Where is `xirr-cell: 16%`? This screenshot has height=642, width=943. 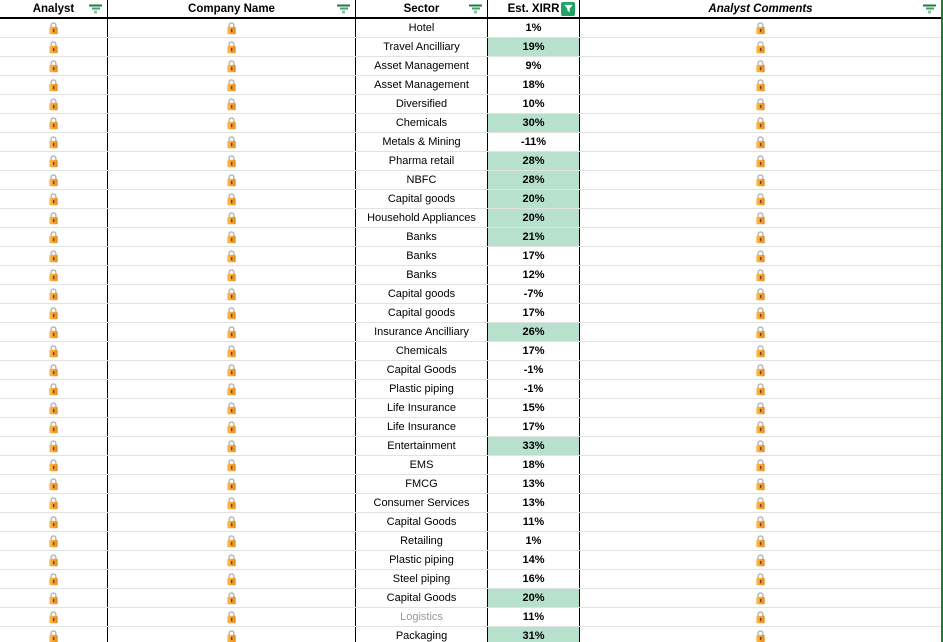
xirr-cell: 16% is located at coordinates (534, 579).